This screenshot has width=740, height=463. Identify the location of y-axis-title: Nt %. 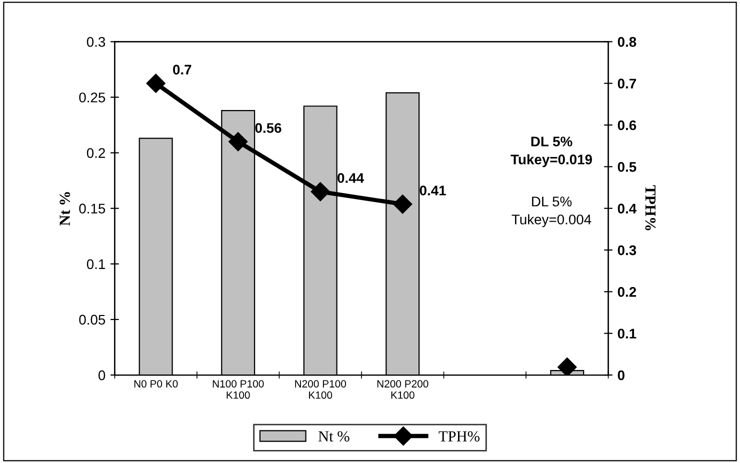
(65, 209).